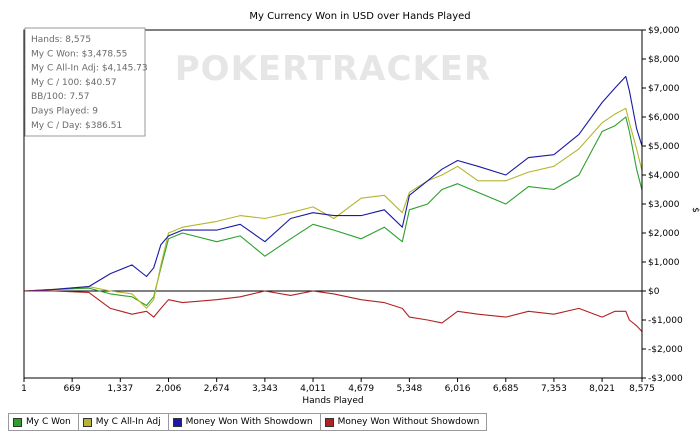 Image resolution: width=700 pixels, height=433 pixels. I want to click on stat-line: BB/100: 7.57, so click(60, 97).